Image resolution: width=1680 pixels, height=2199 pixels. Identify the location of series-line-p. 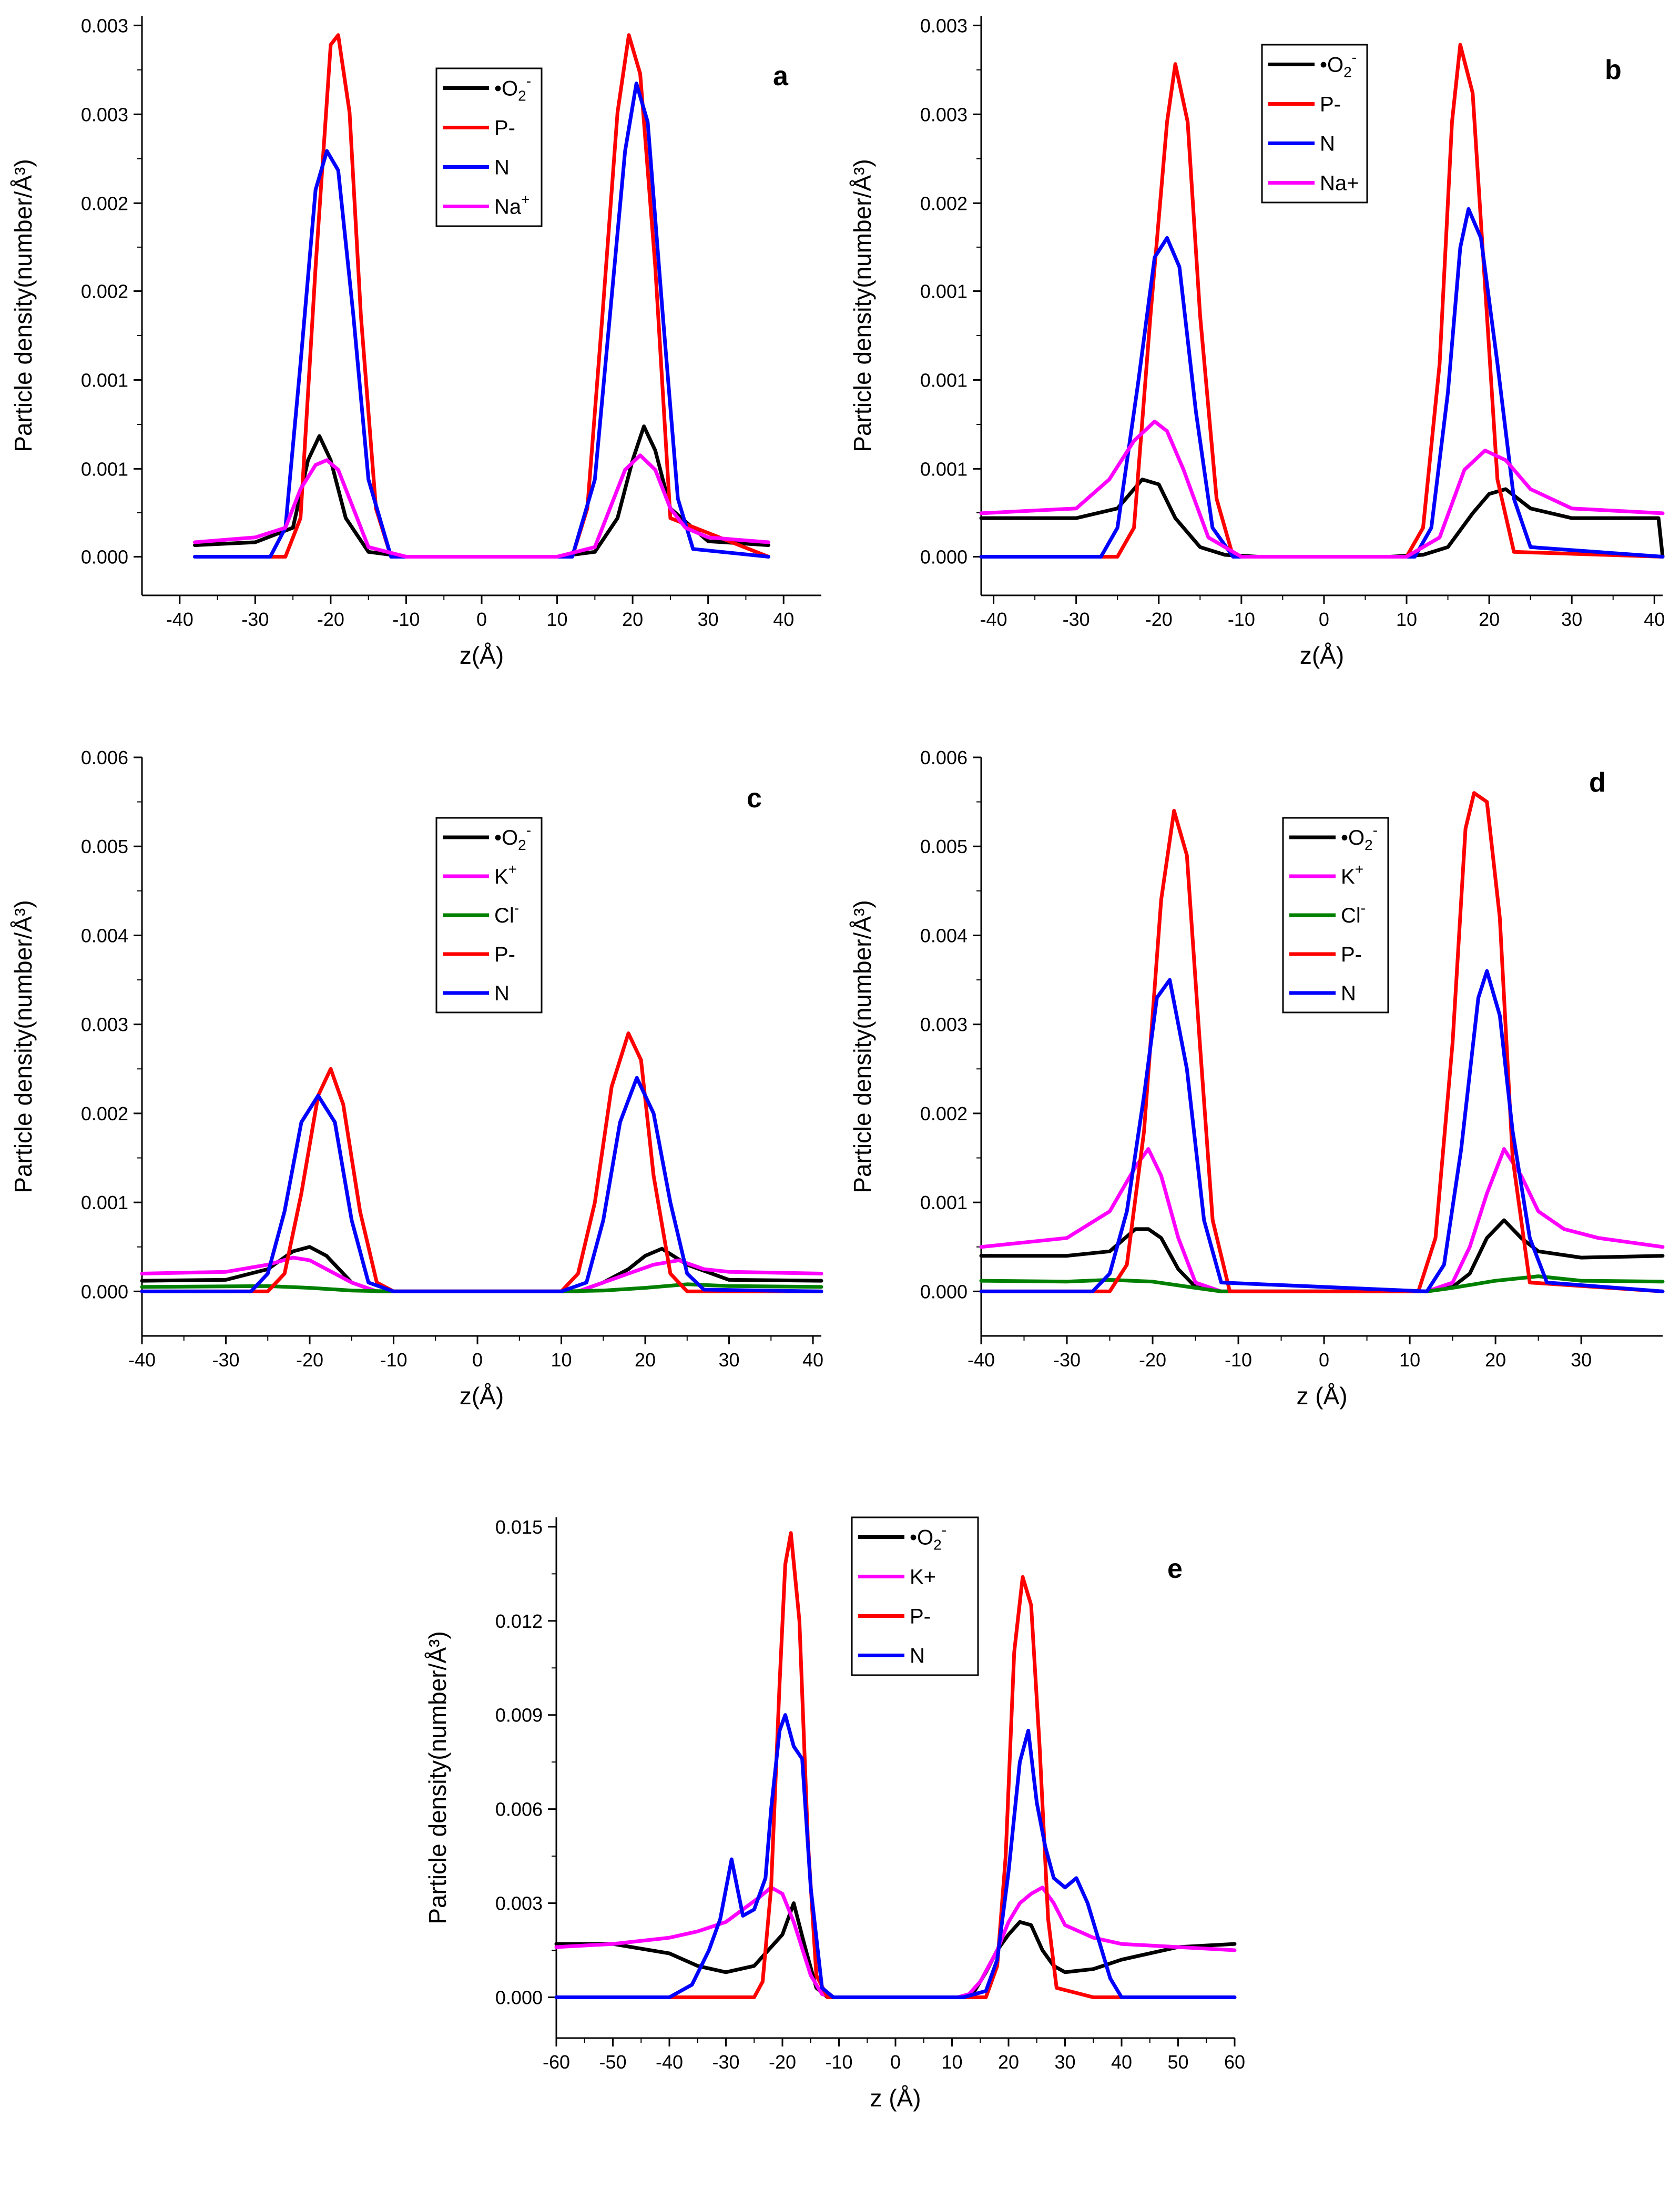
(1322, 1042).